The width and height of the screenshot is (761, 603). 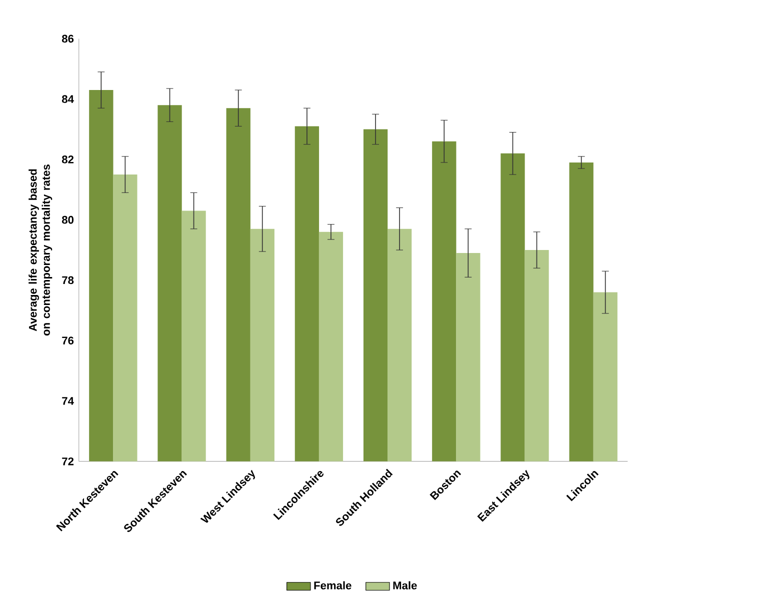 I want to click on y-tick-label: 76, so click(x=68, y=340).